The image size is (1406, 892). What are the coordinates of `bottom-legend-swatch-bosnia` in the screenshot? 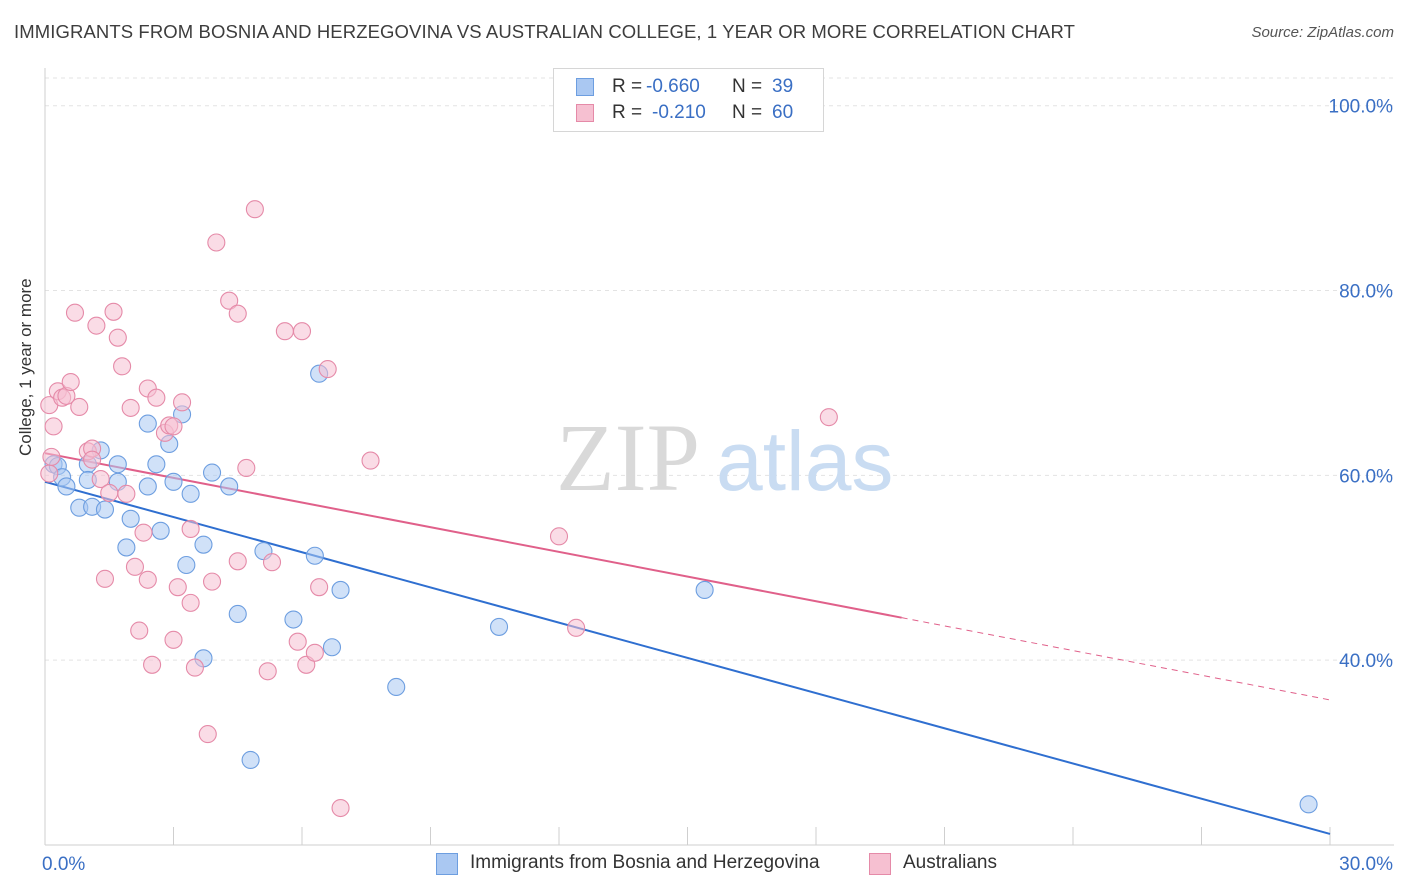 It's located at (447, 864).